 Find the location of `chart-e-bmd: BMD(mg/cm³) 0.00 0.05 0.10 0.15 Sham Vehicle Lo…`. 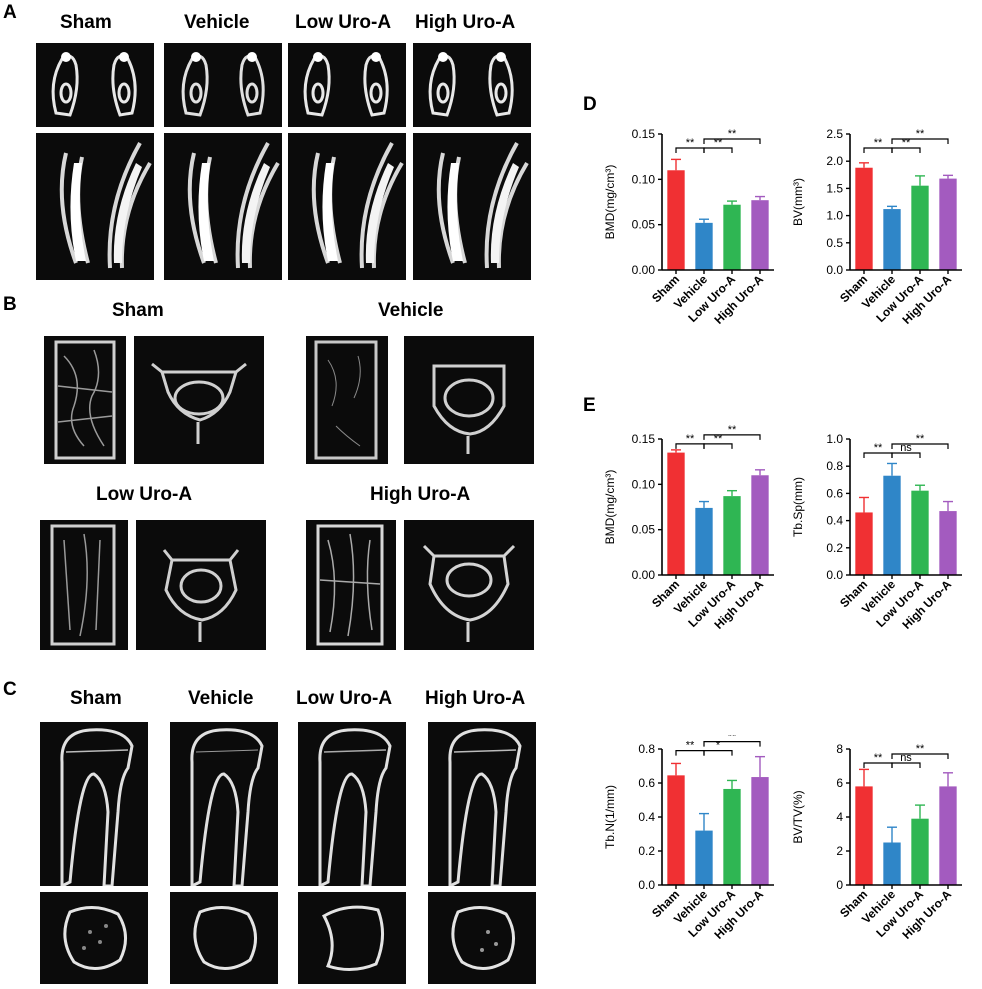

chart-e-bmd: BMD(mg/cm³) 0.00 0.05 0.10 0.15 Sham Vehicle Lo… is located at coordinates (695, 529).